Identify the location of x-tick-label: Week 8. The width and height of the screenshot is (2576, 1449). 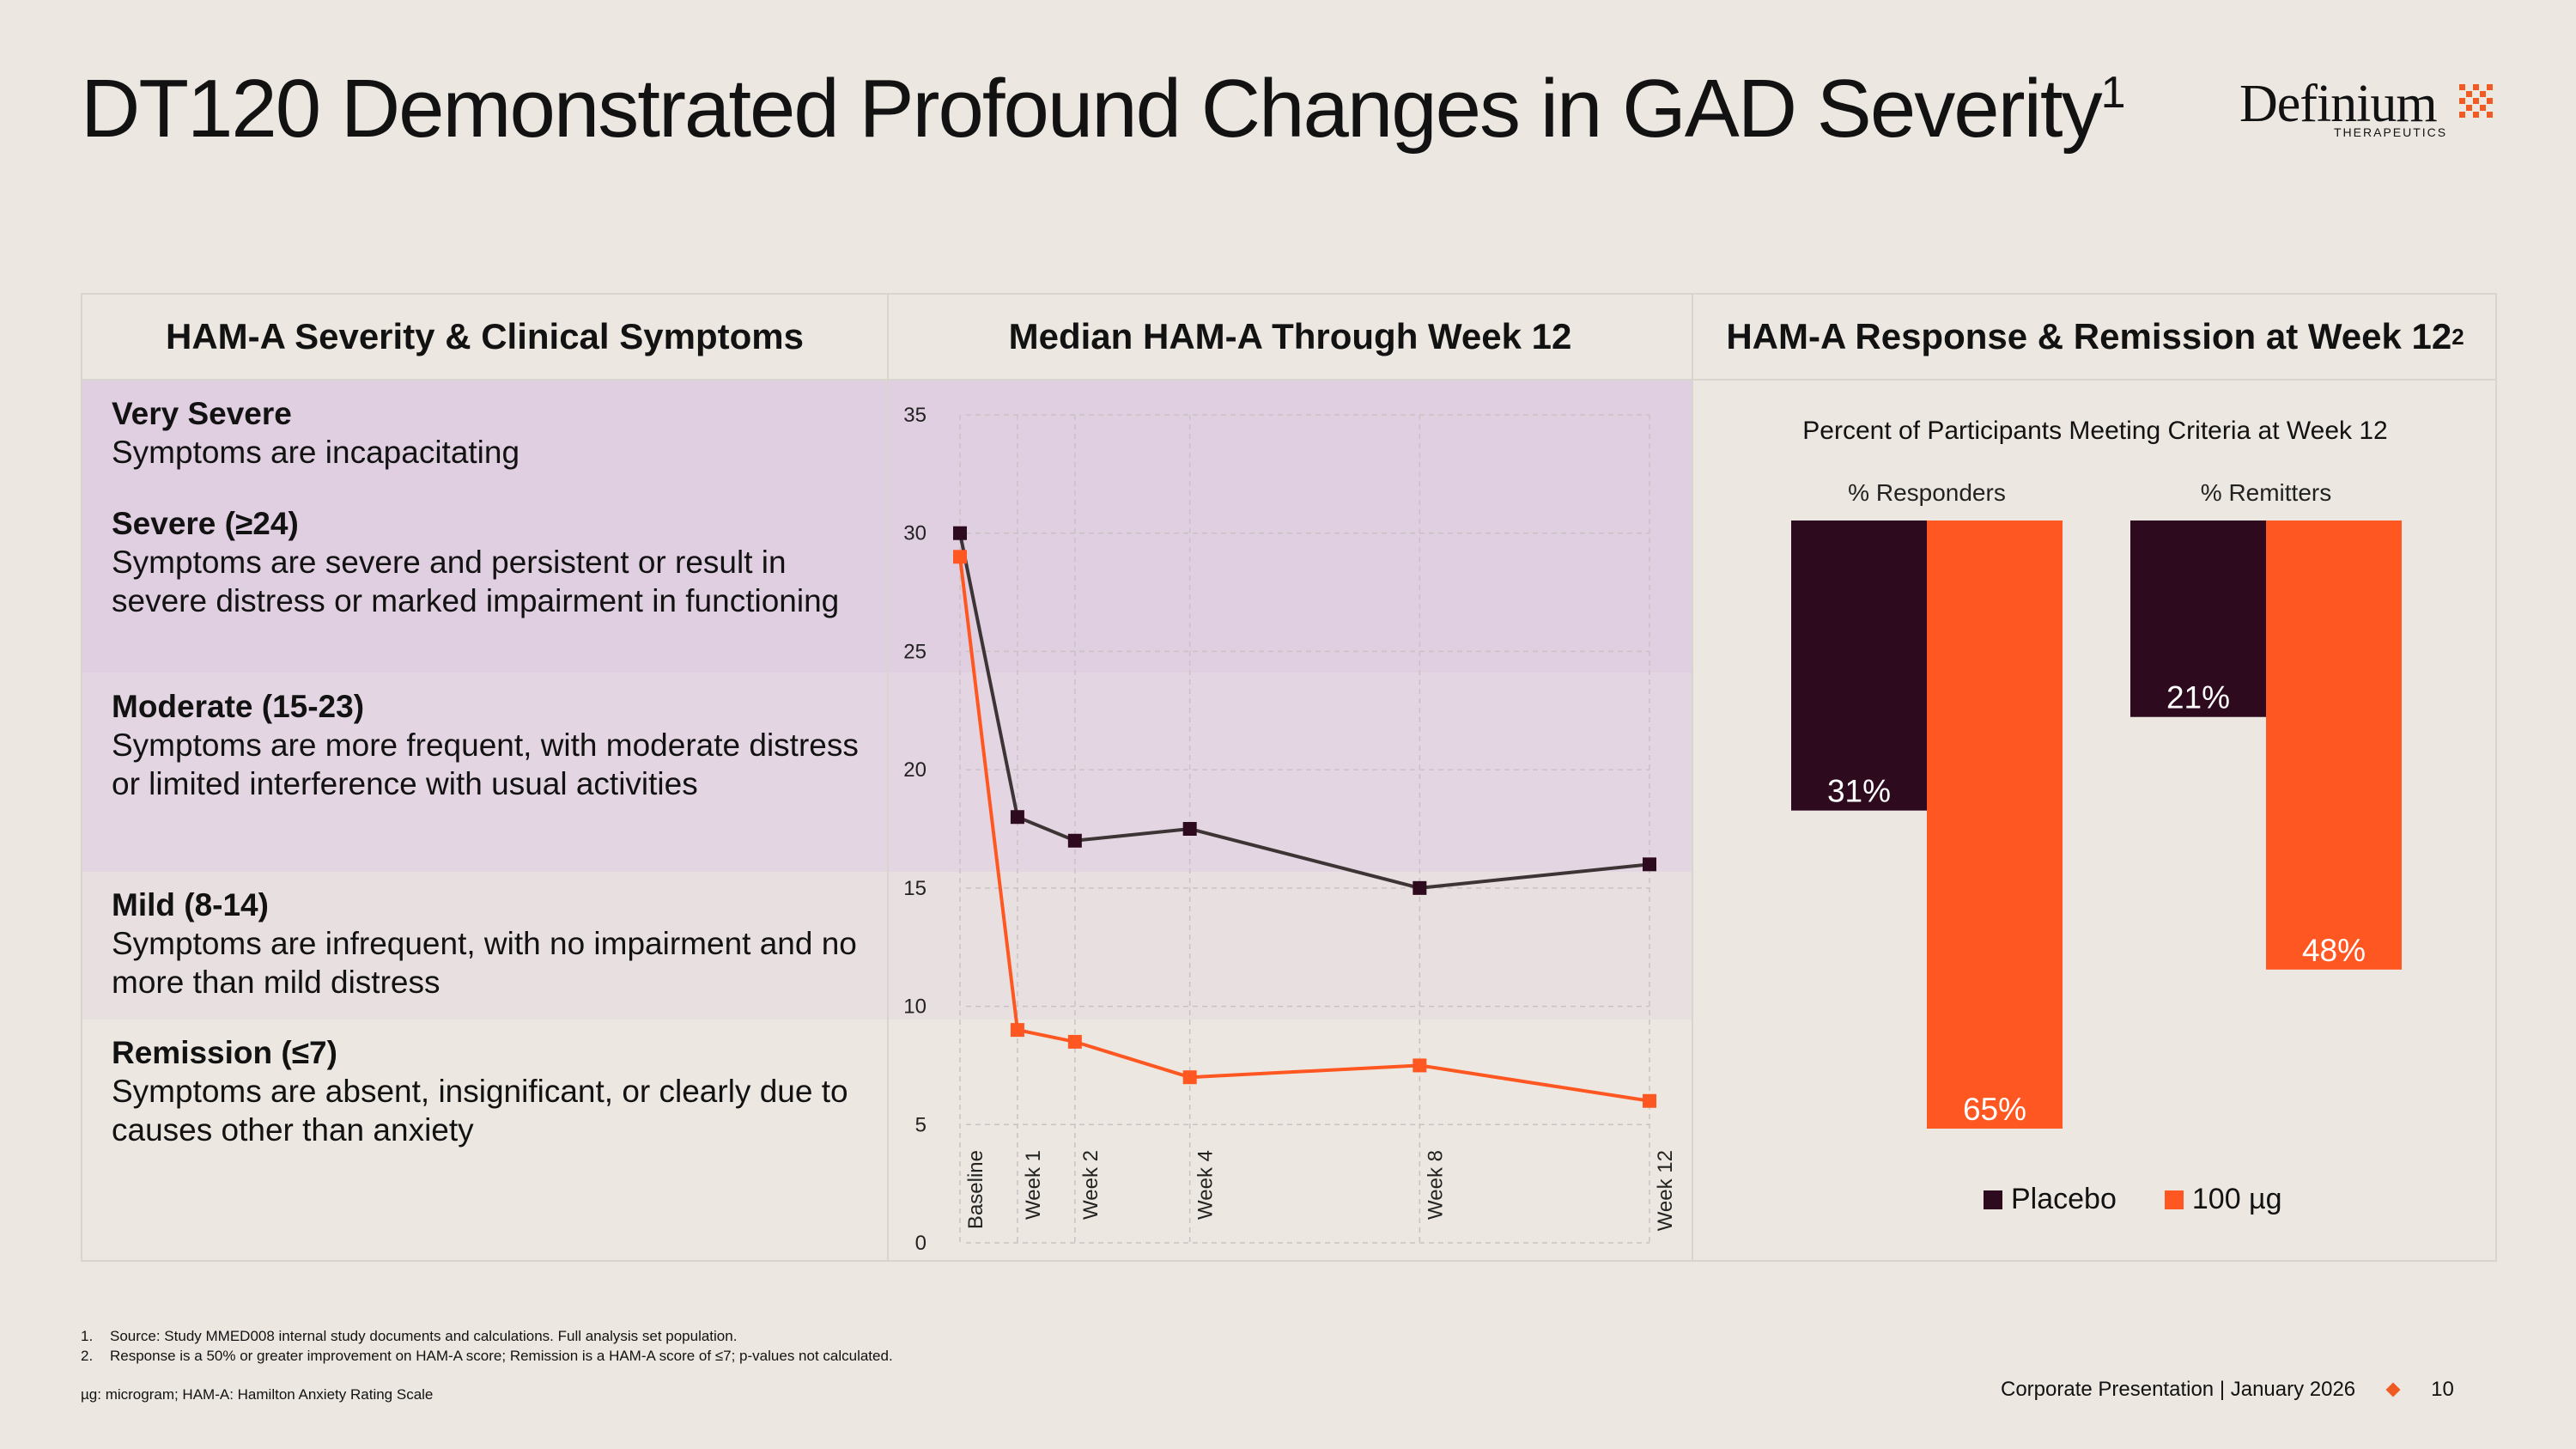
(1436, 1185).